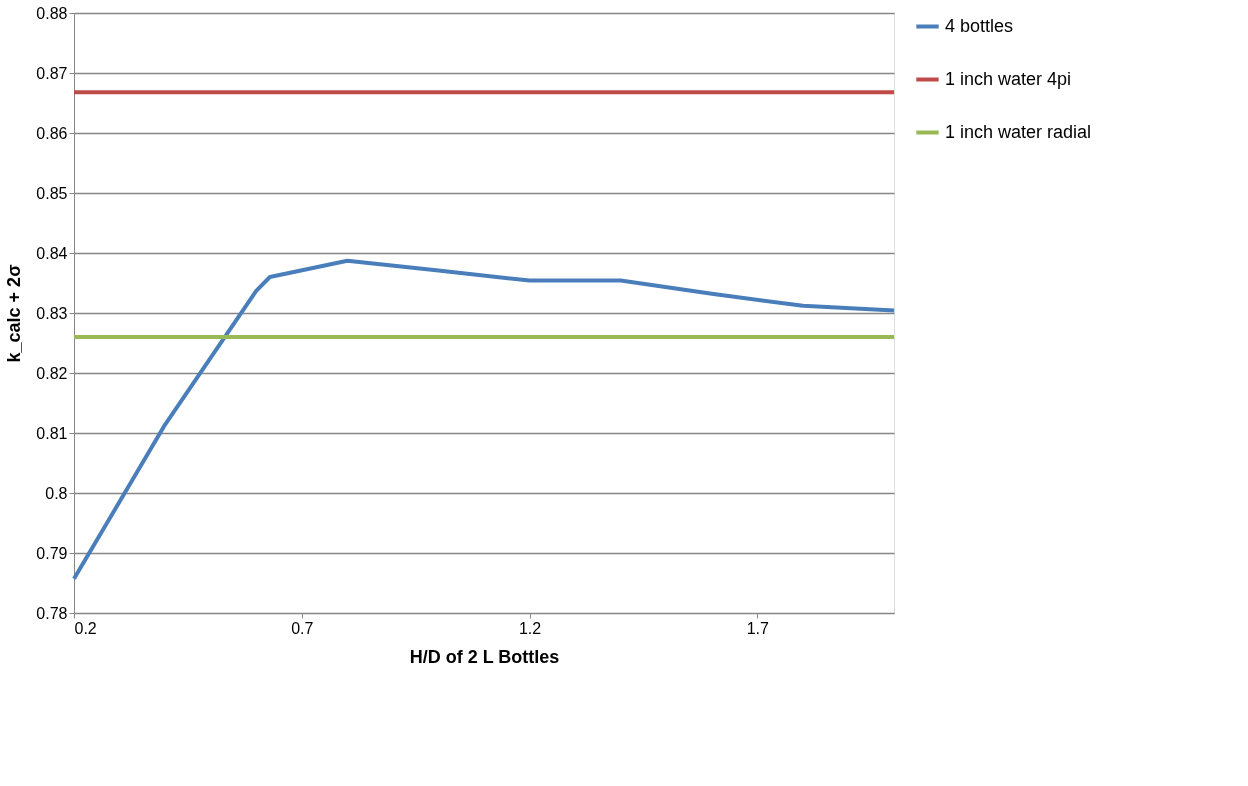 This screenshot has height=786, width=1248. What do you see at coordinates (52, 193) in the screenshot?
I see `y-tick-label: 0.85` at bounding box center [52, 193].